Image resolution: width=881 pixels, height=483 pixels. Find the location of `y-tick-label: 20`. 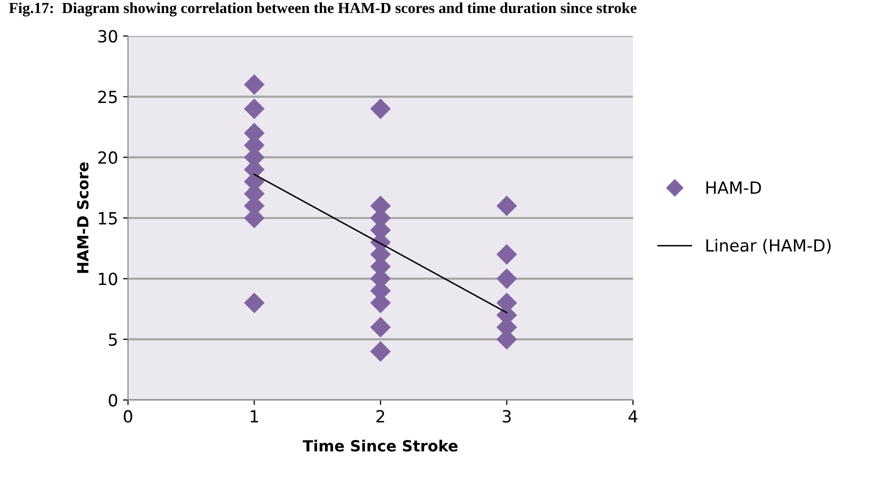

y-tick-label: 20 is located at coordinates (108, 157).